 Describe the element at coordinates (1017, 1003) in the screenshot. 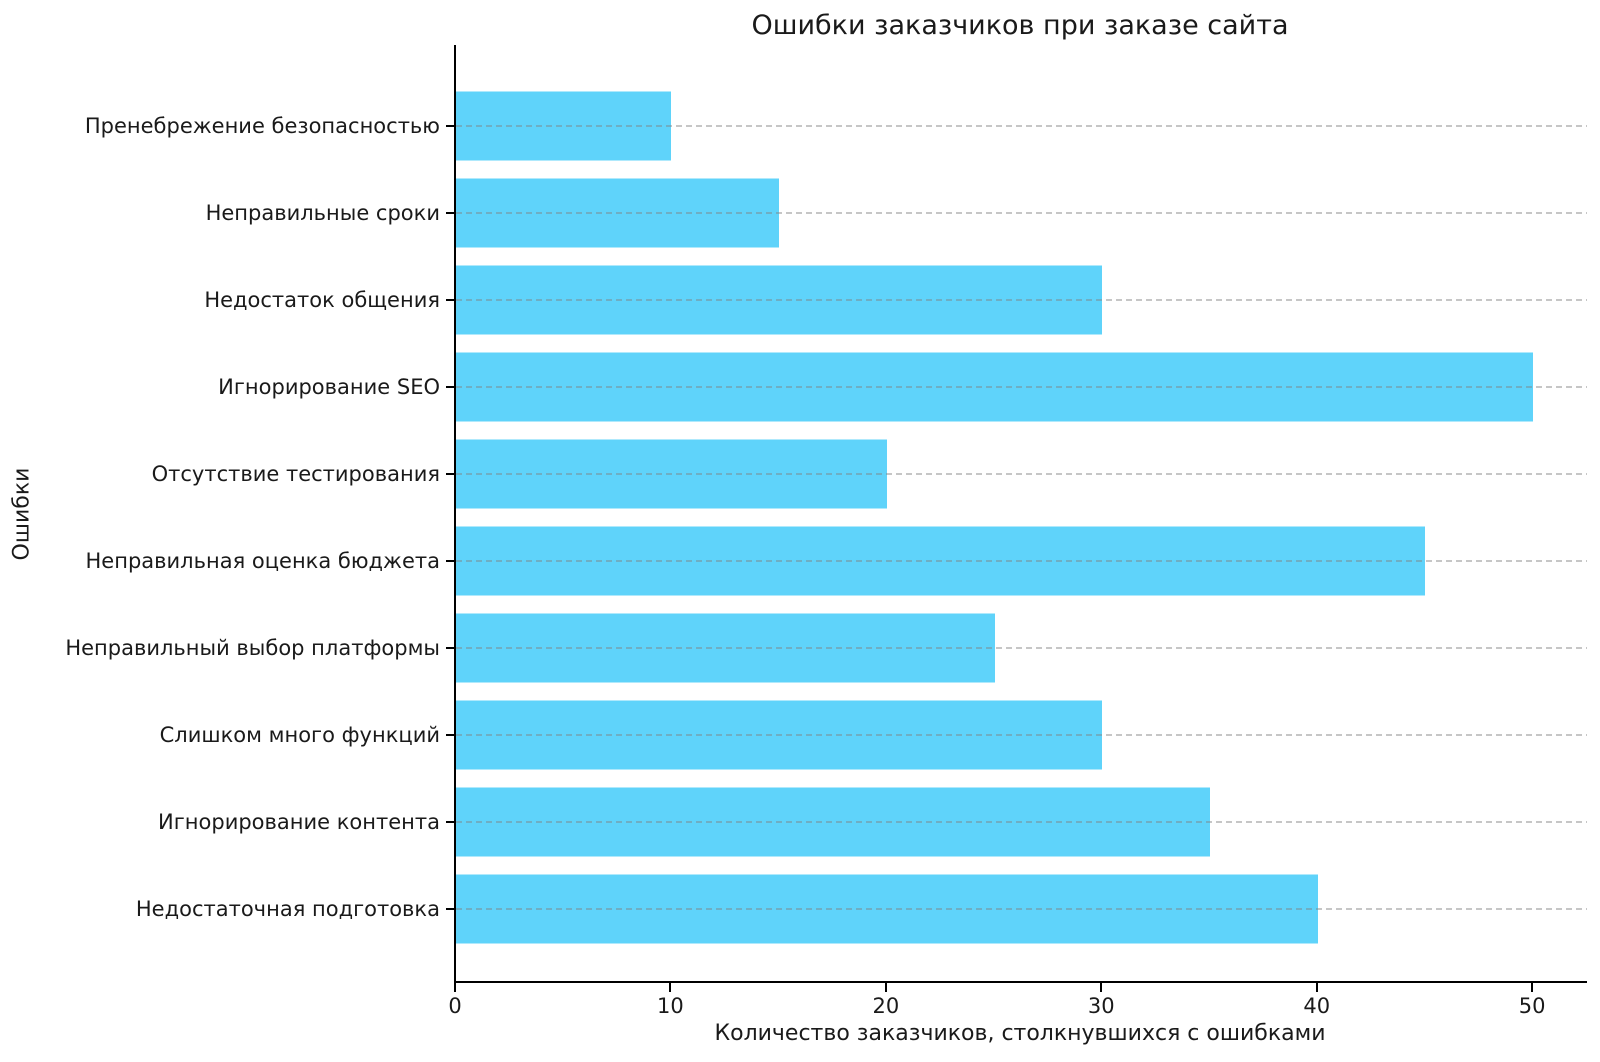

I see `x-axis: 0 10 20 30 40 50` at that location.